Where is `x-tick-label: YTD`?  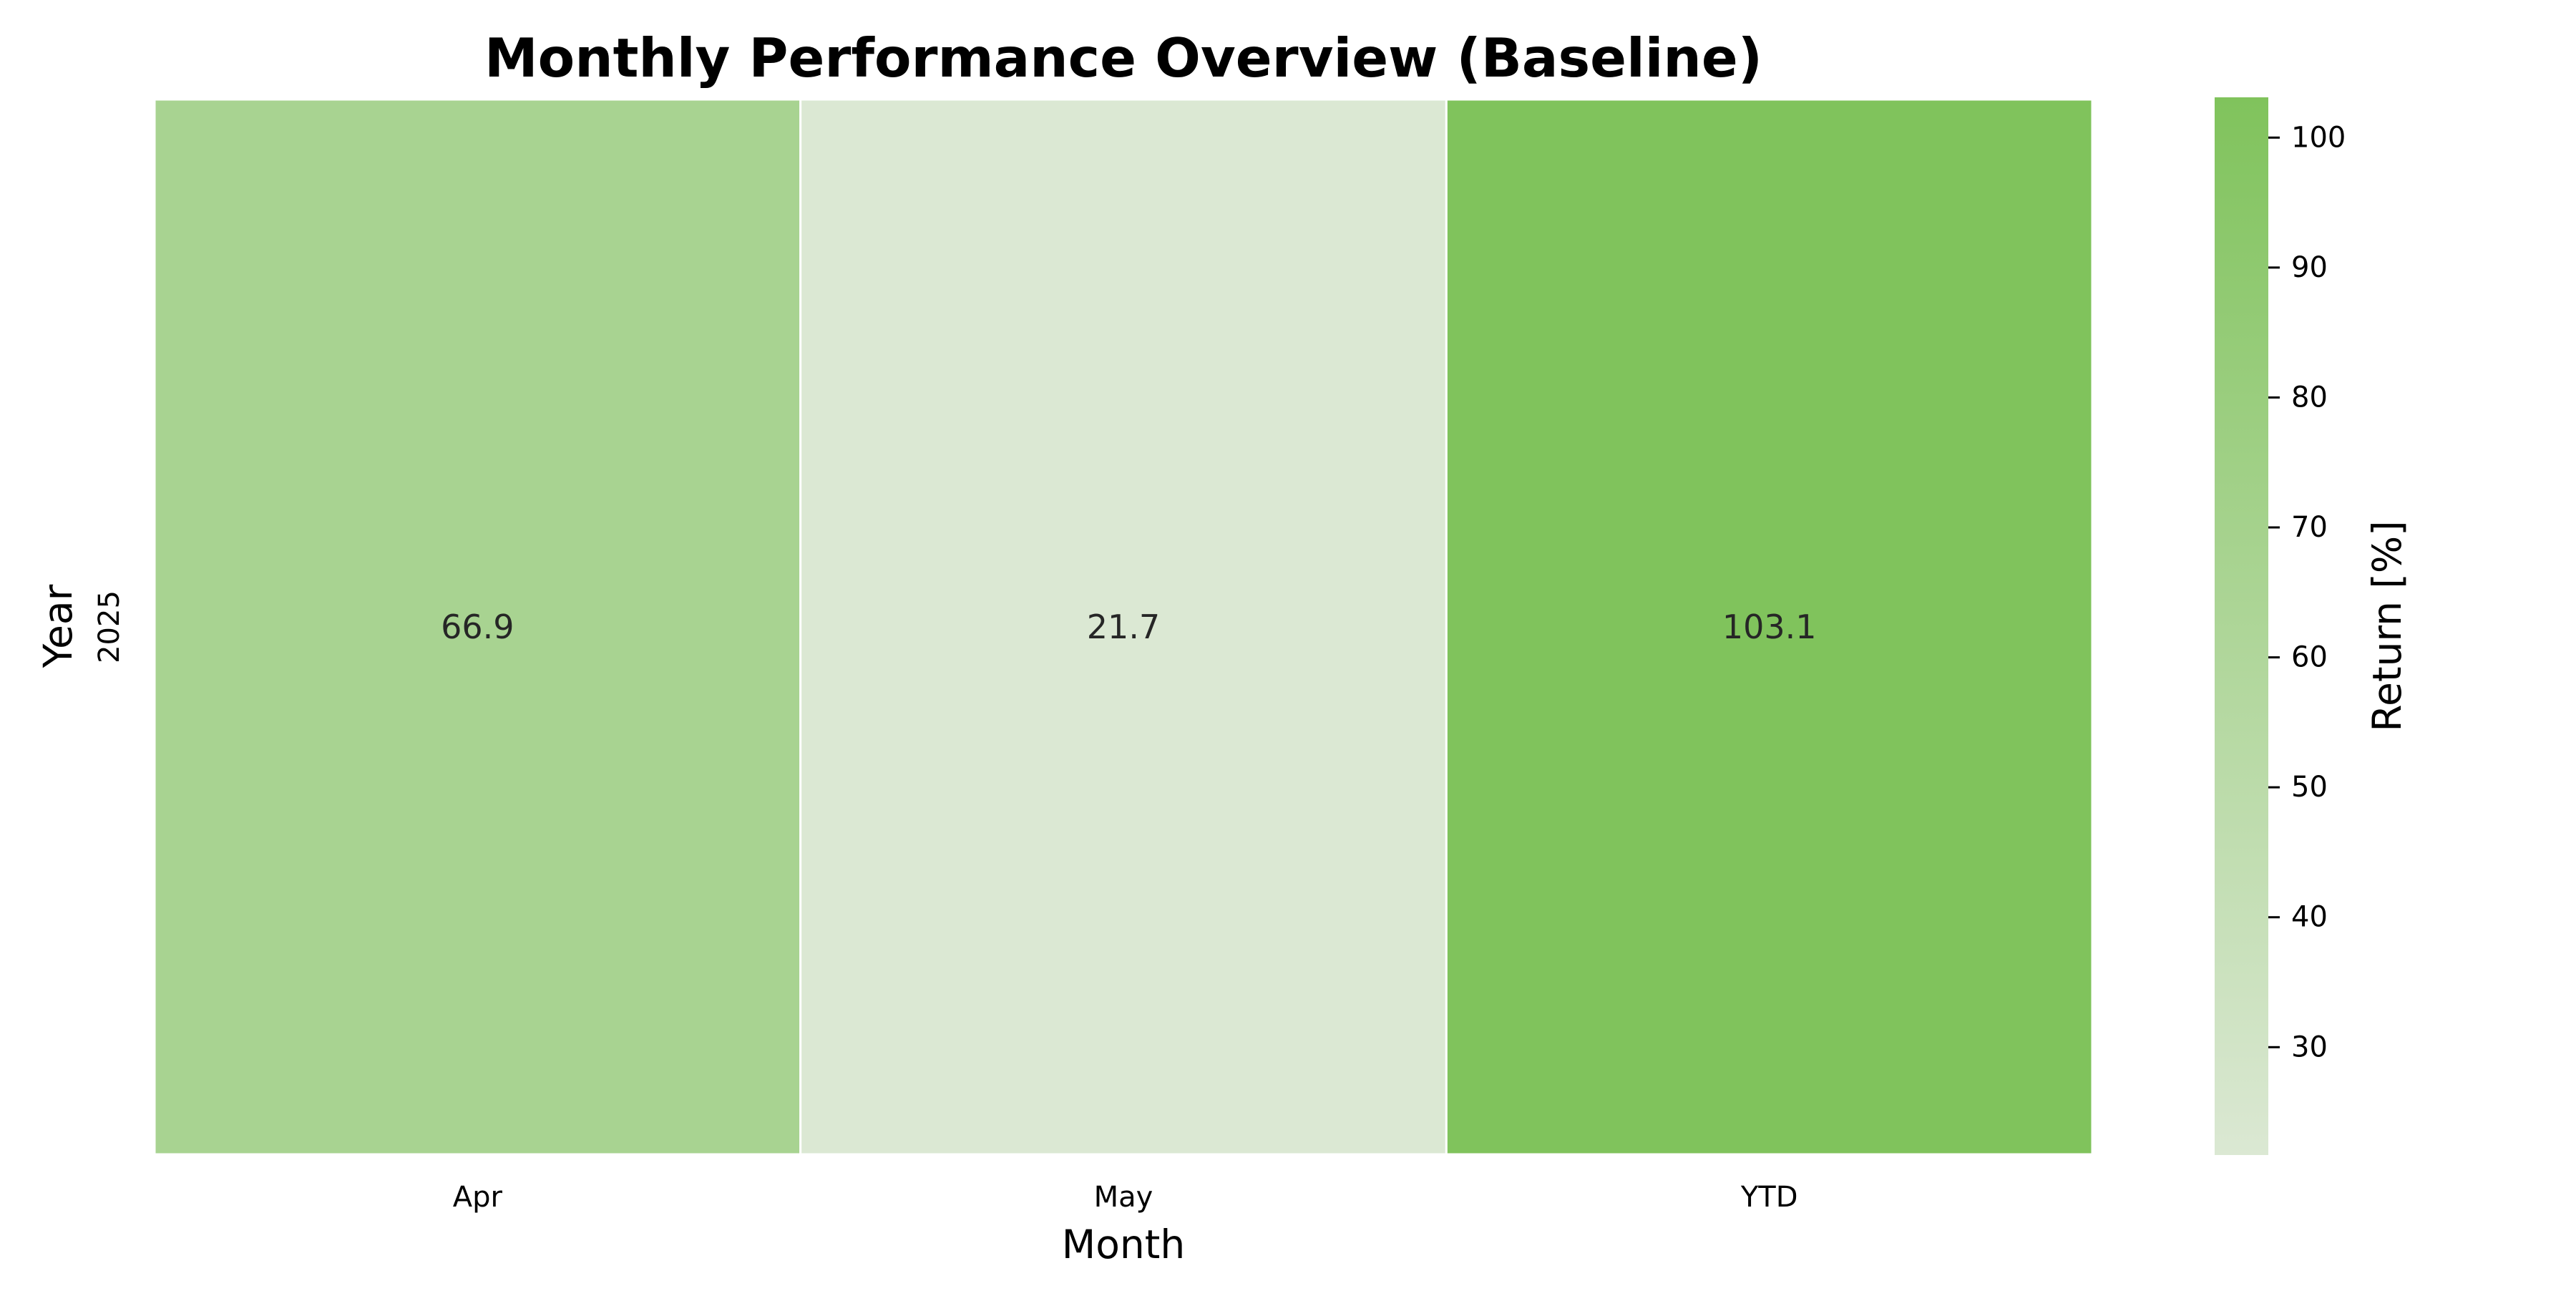
x-tick-label: YTD is located at coordinates (1769, 1197).